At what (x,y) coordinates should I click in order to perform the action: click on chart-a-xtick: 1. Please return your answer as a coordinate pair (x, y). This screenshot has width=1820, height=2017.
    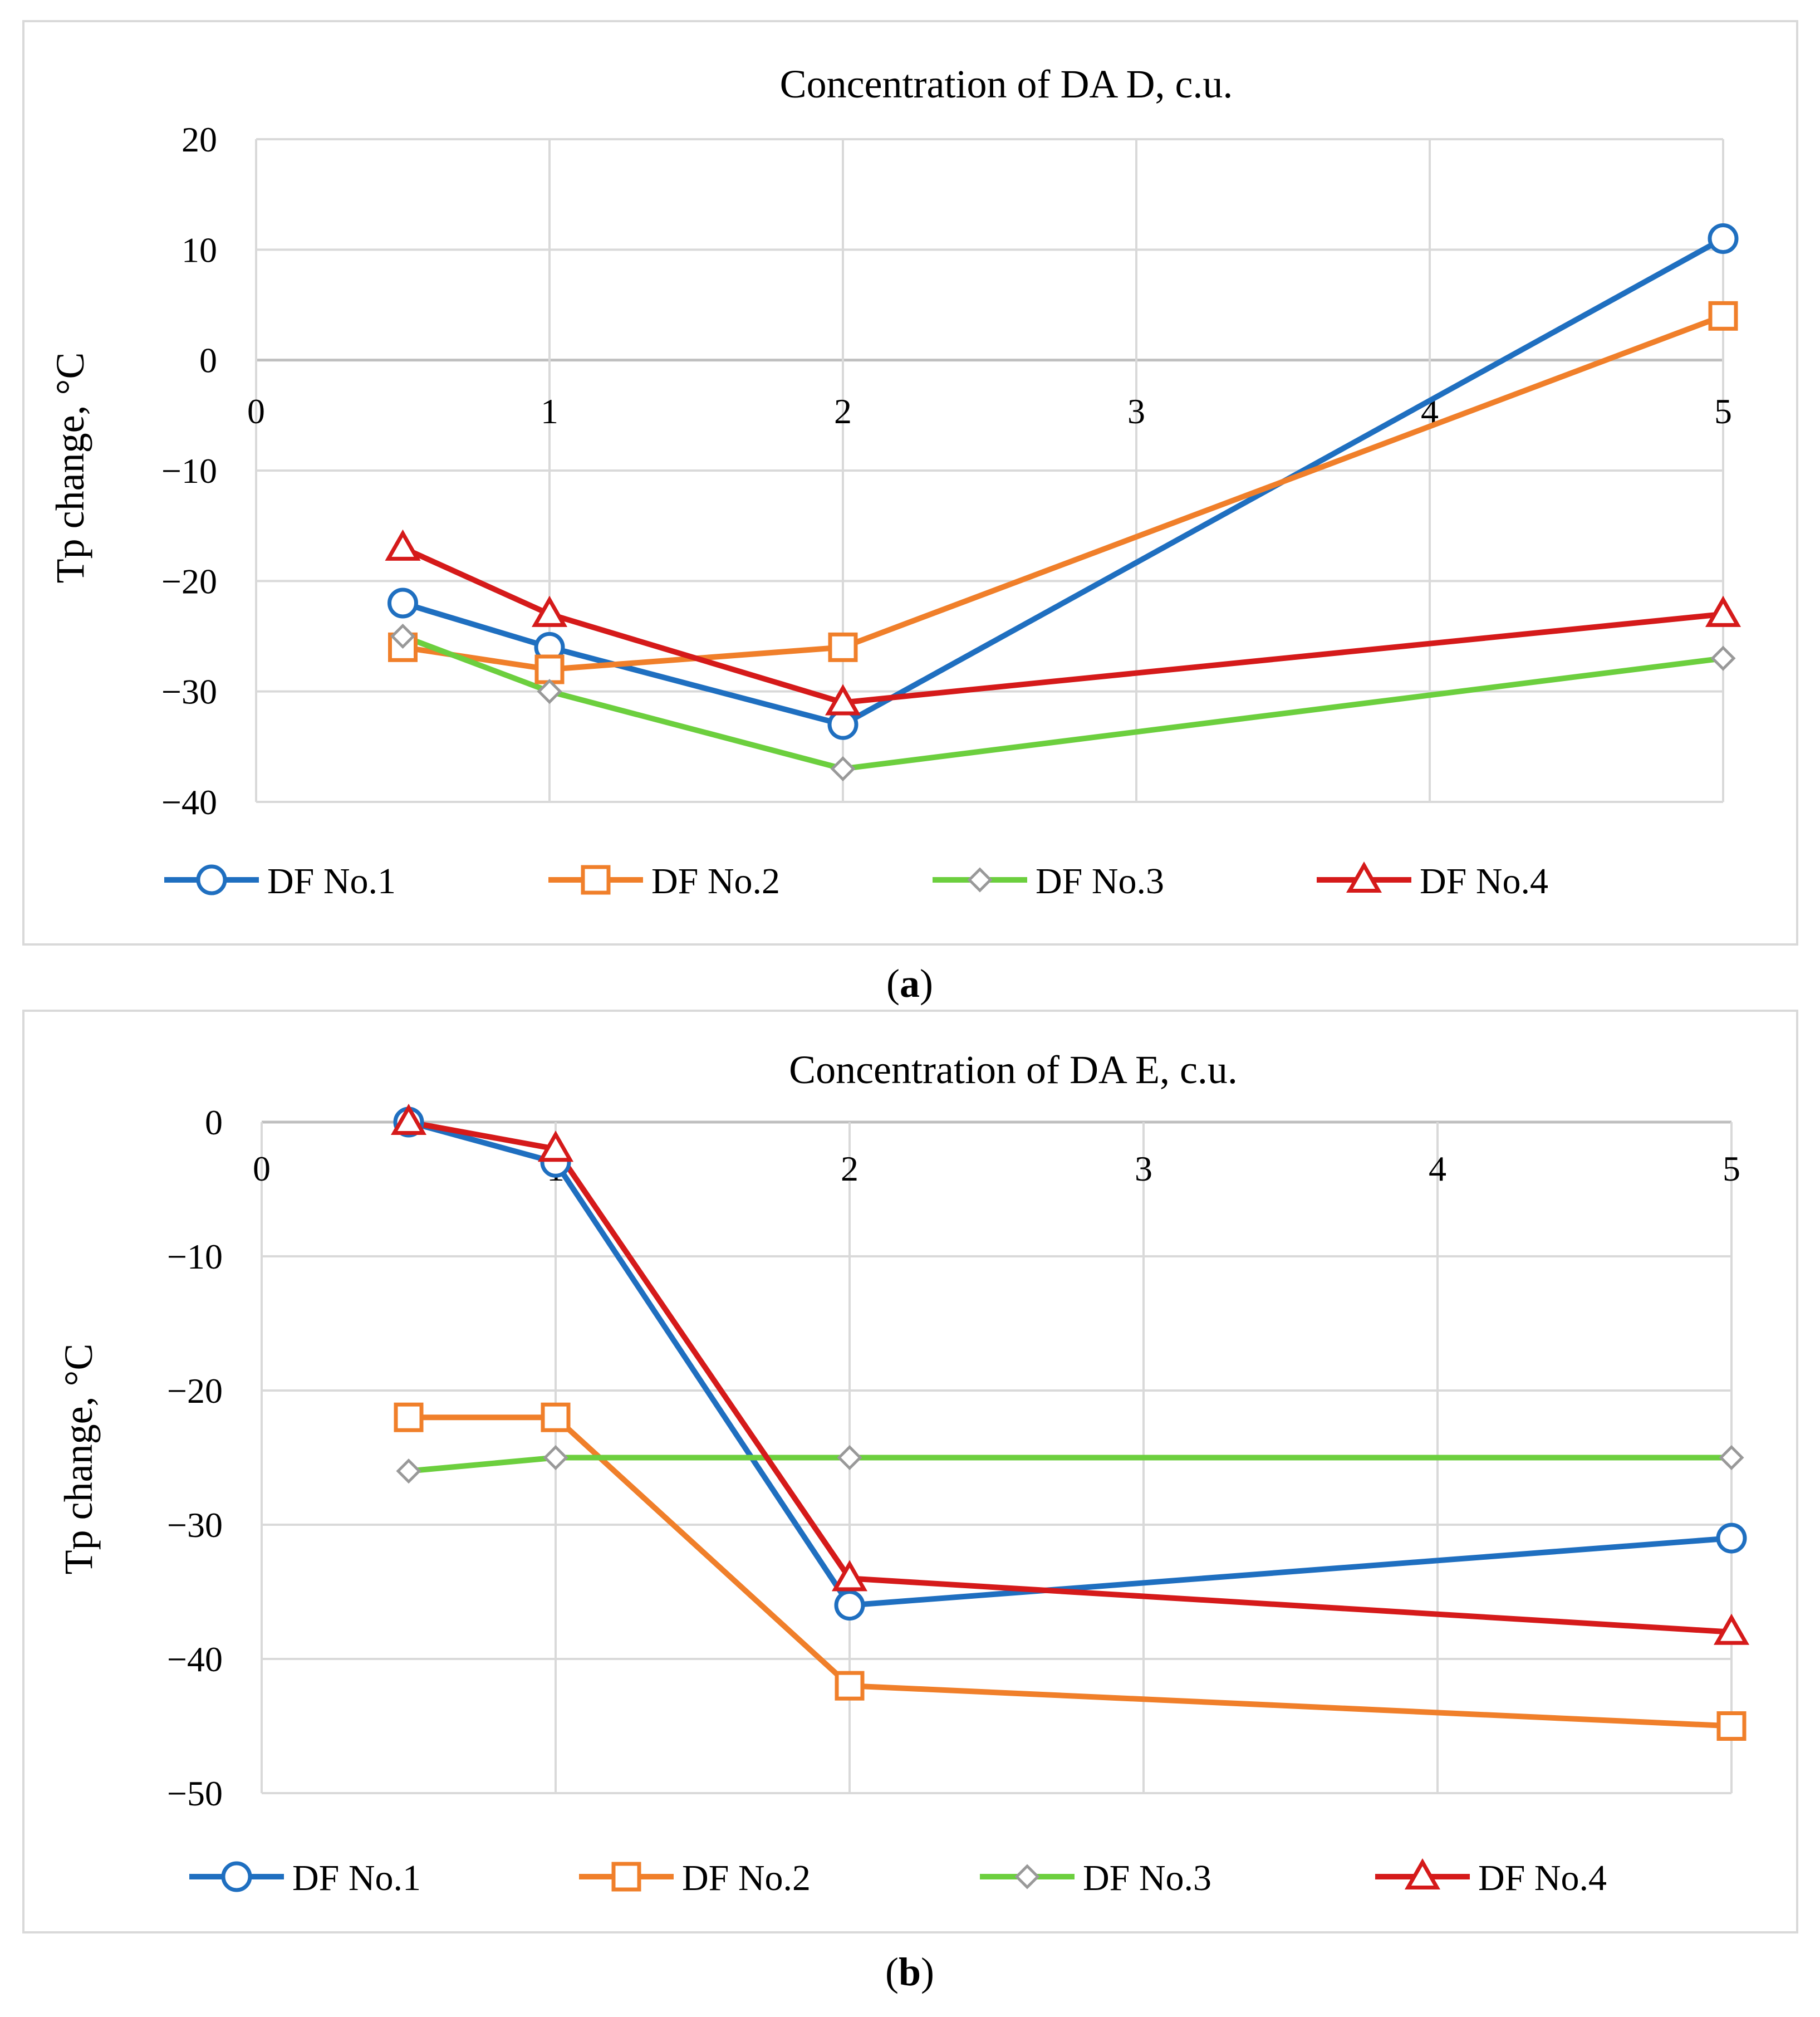
    Looking at the image, I should click on (549, 411).